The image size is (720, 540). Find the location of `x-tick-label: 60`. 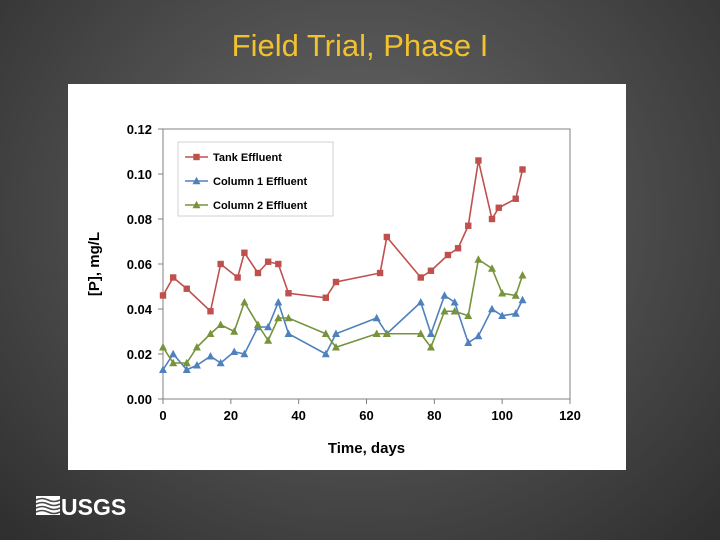

x-tick-label: 60 is located at coordinates (366, 415).